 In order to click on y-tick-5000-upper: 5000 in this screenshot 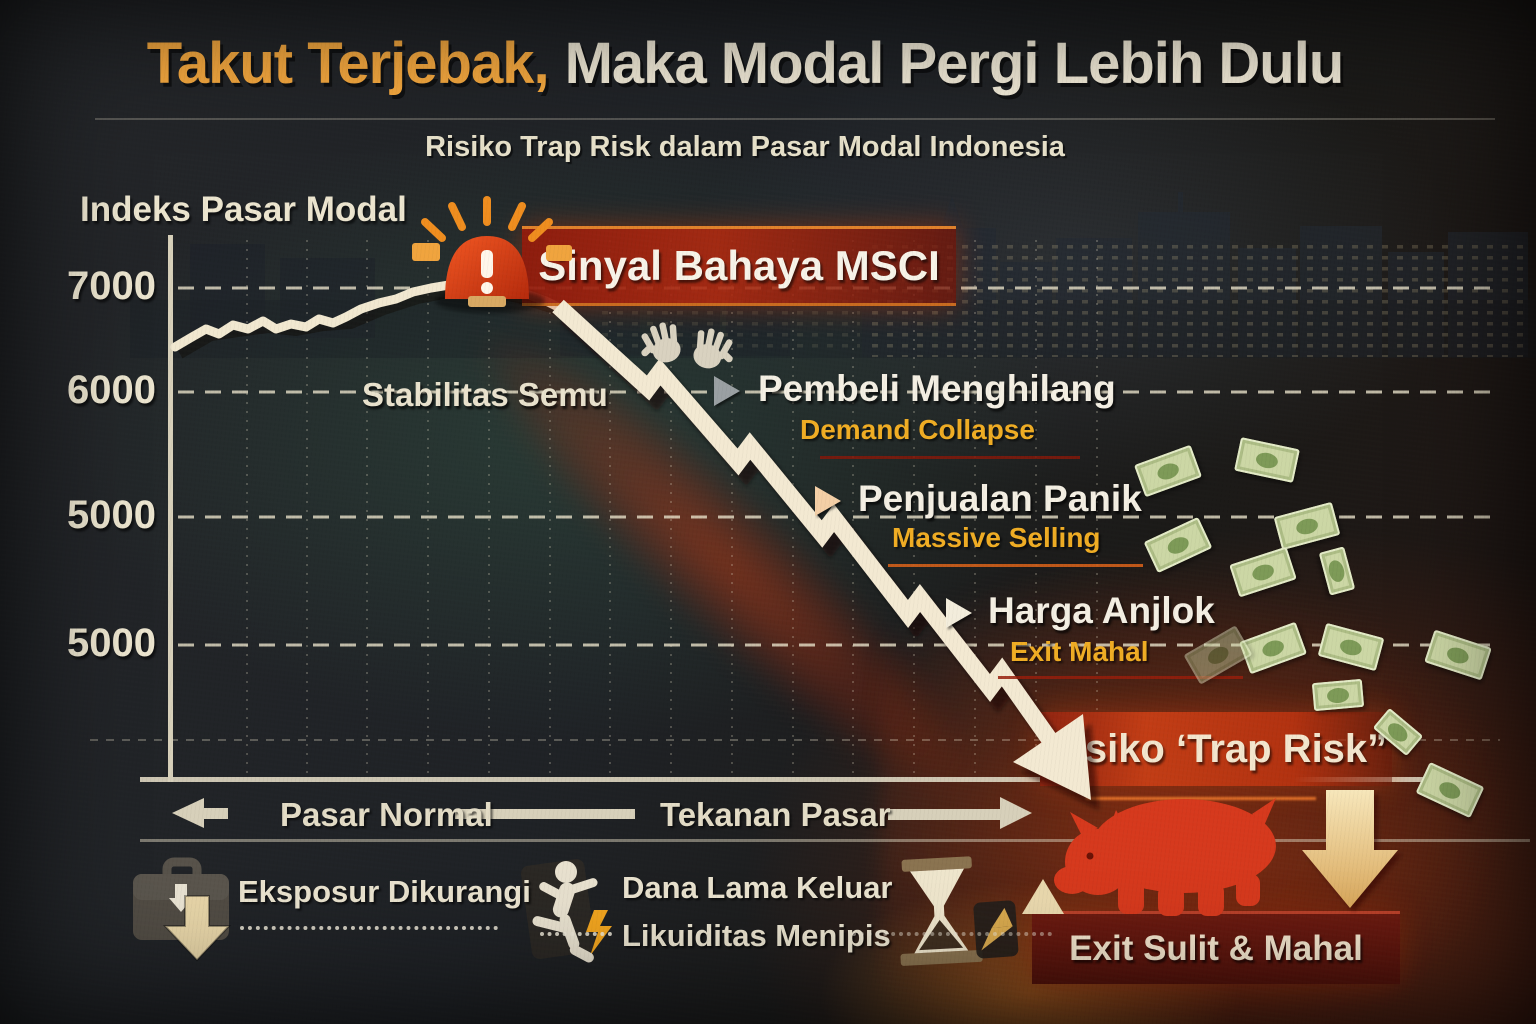, I will do `click(111, 515)`.